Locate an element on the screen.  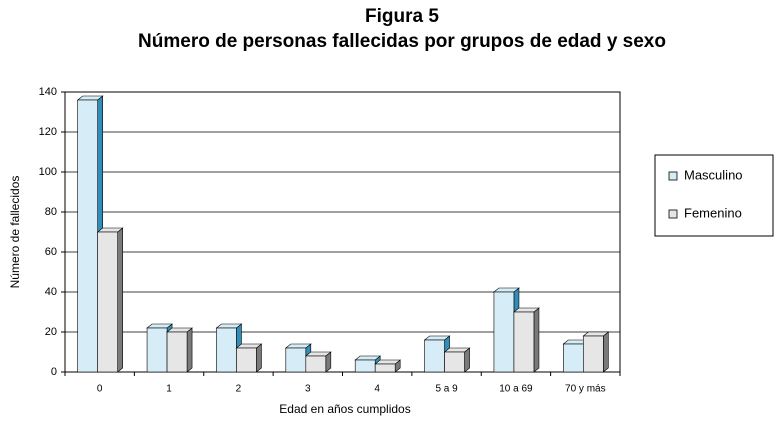
y-tick-label: 40 is located at coordinates (51, 292).